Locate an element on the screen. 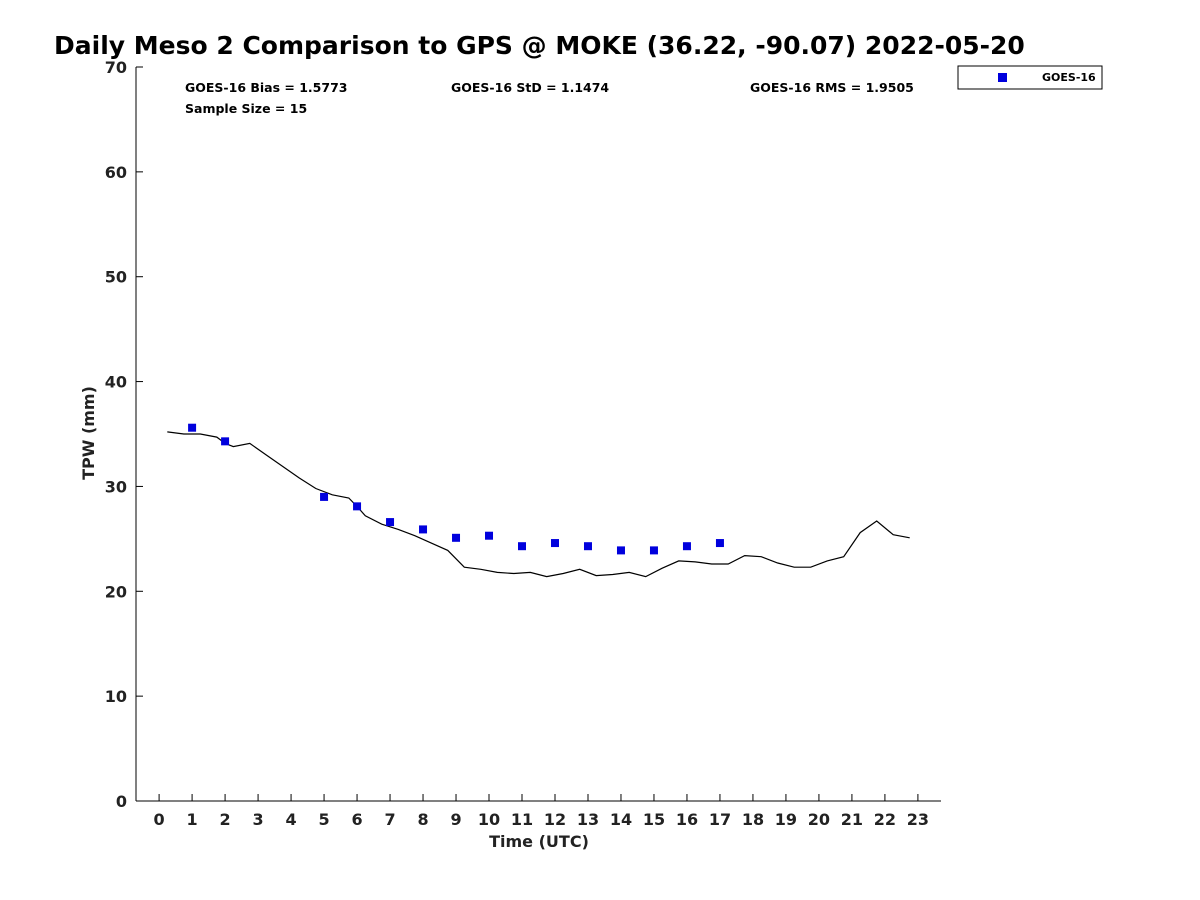 The image size is (1200, 900). legend: GOES-16 is located at coordinates (1030, 77).